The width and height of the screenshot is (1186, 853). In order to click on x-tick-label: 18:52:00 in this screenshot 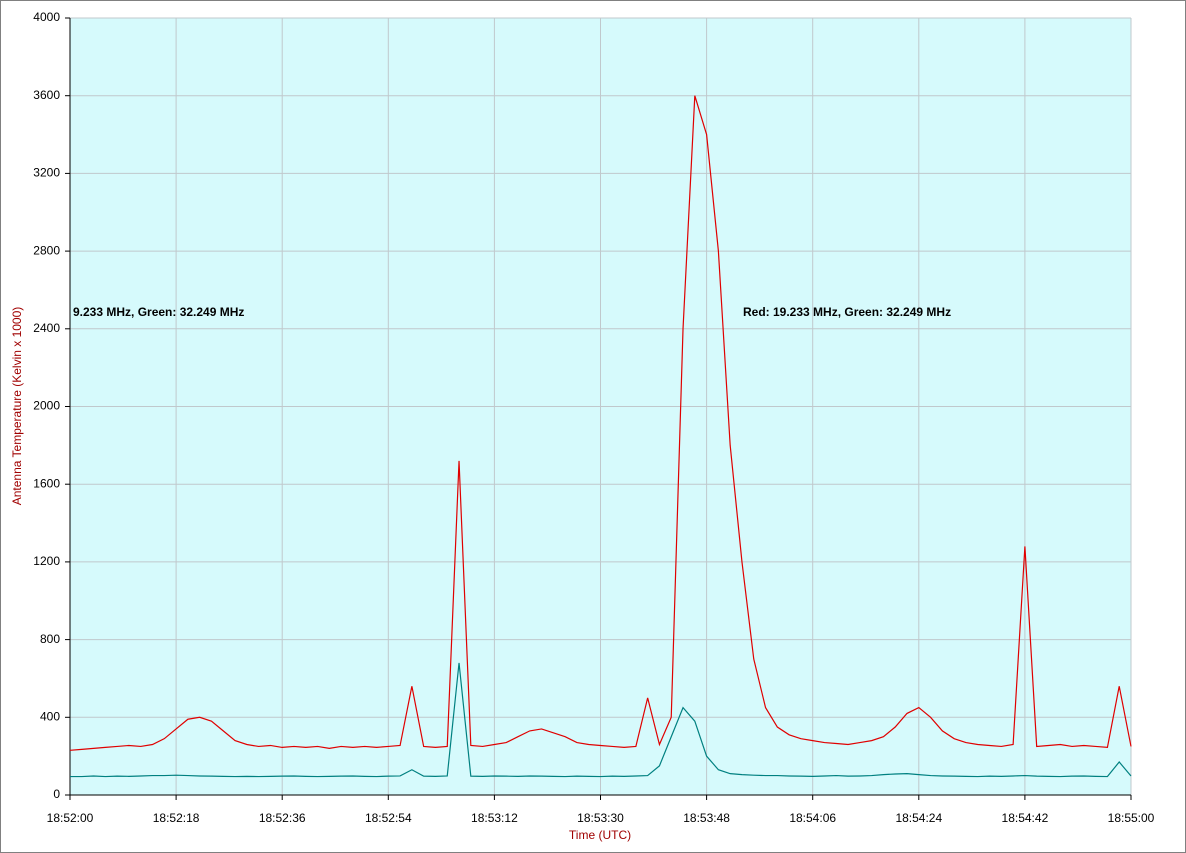, I will do `click(70, 818)`.